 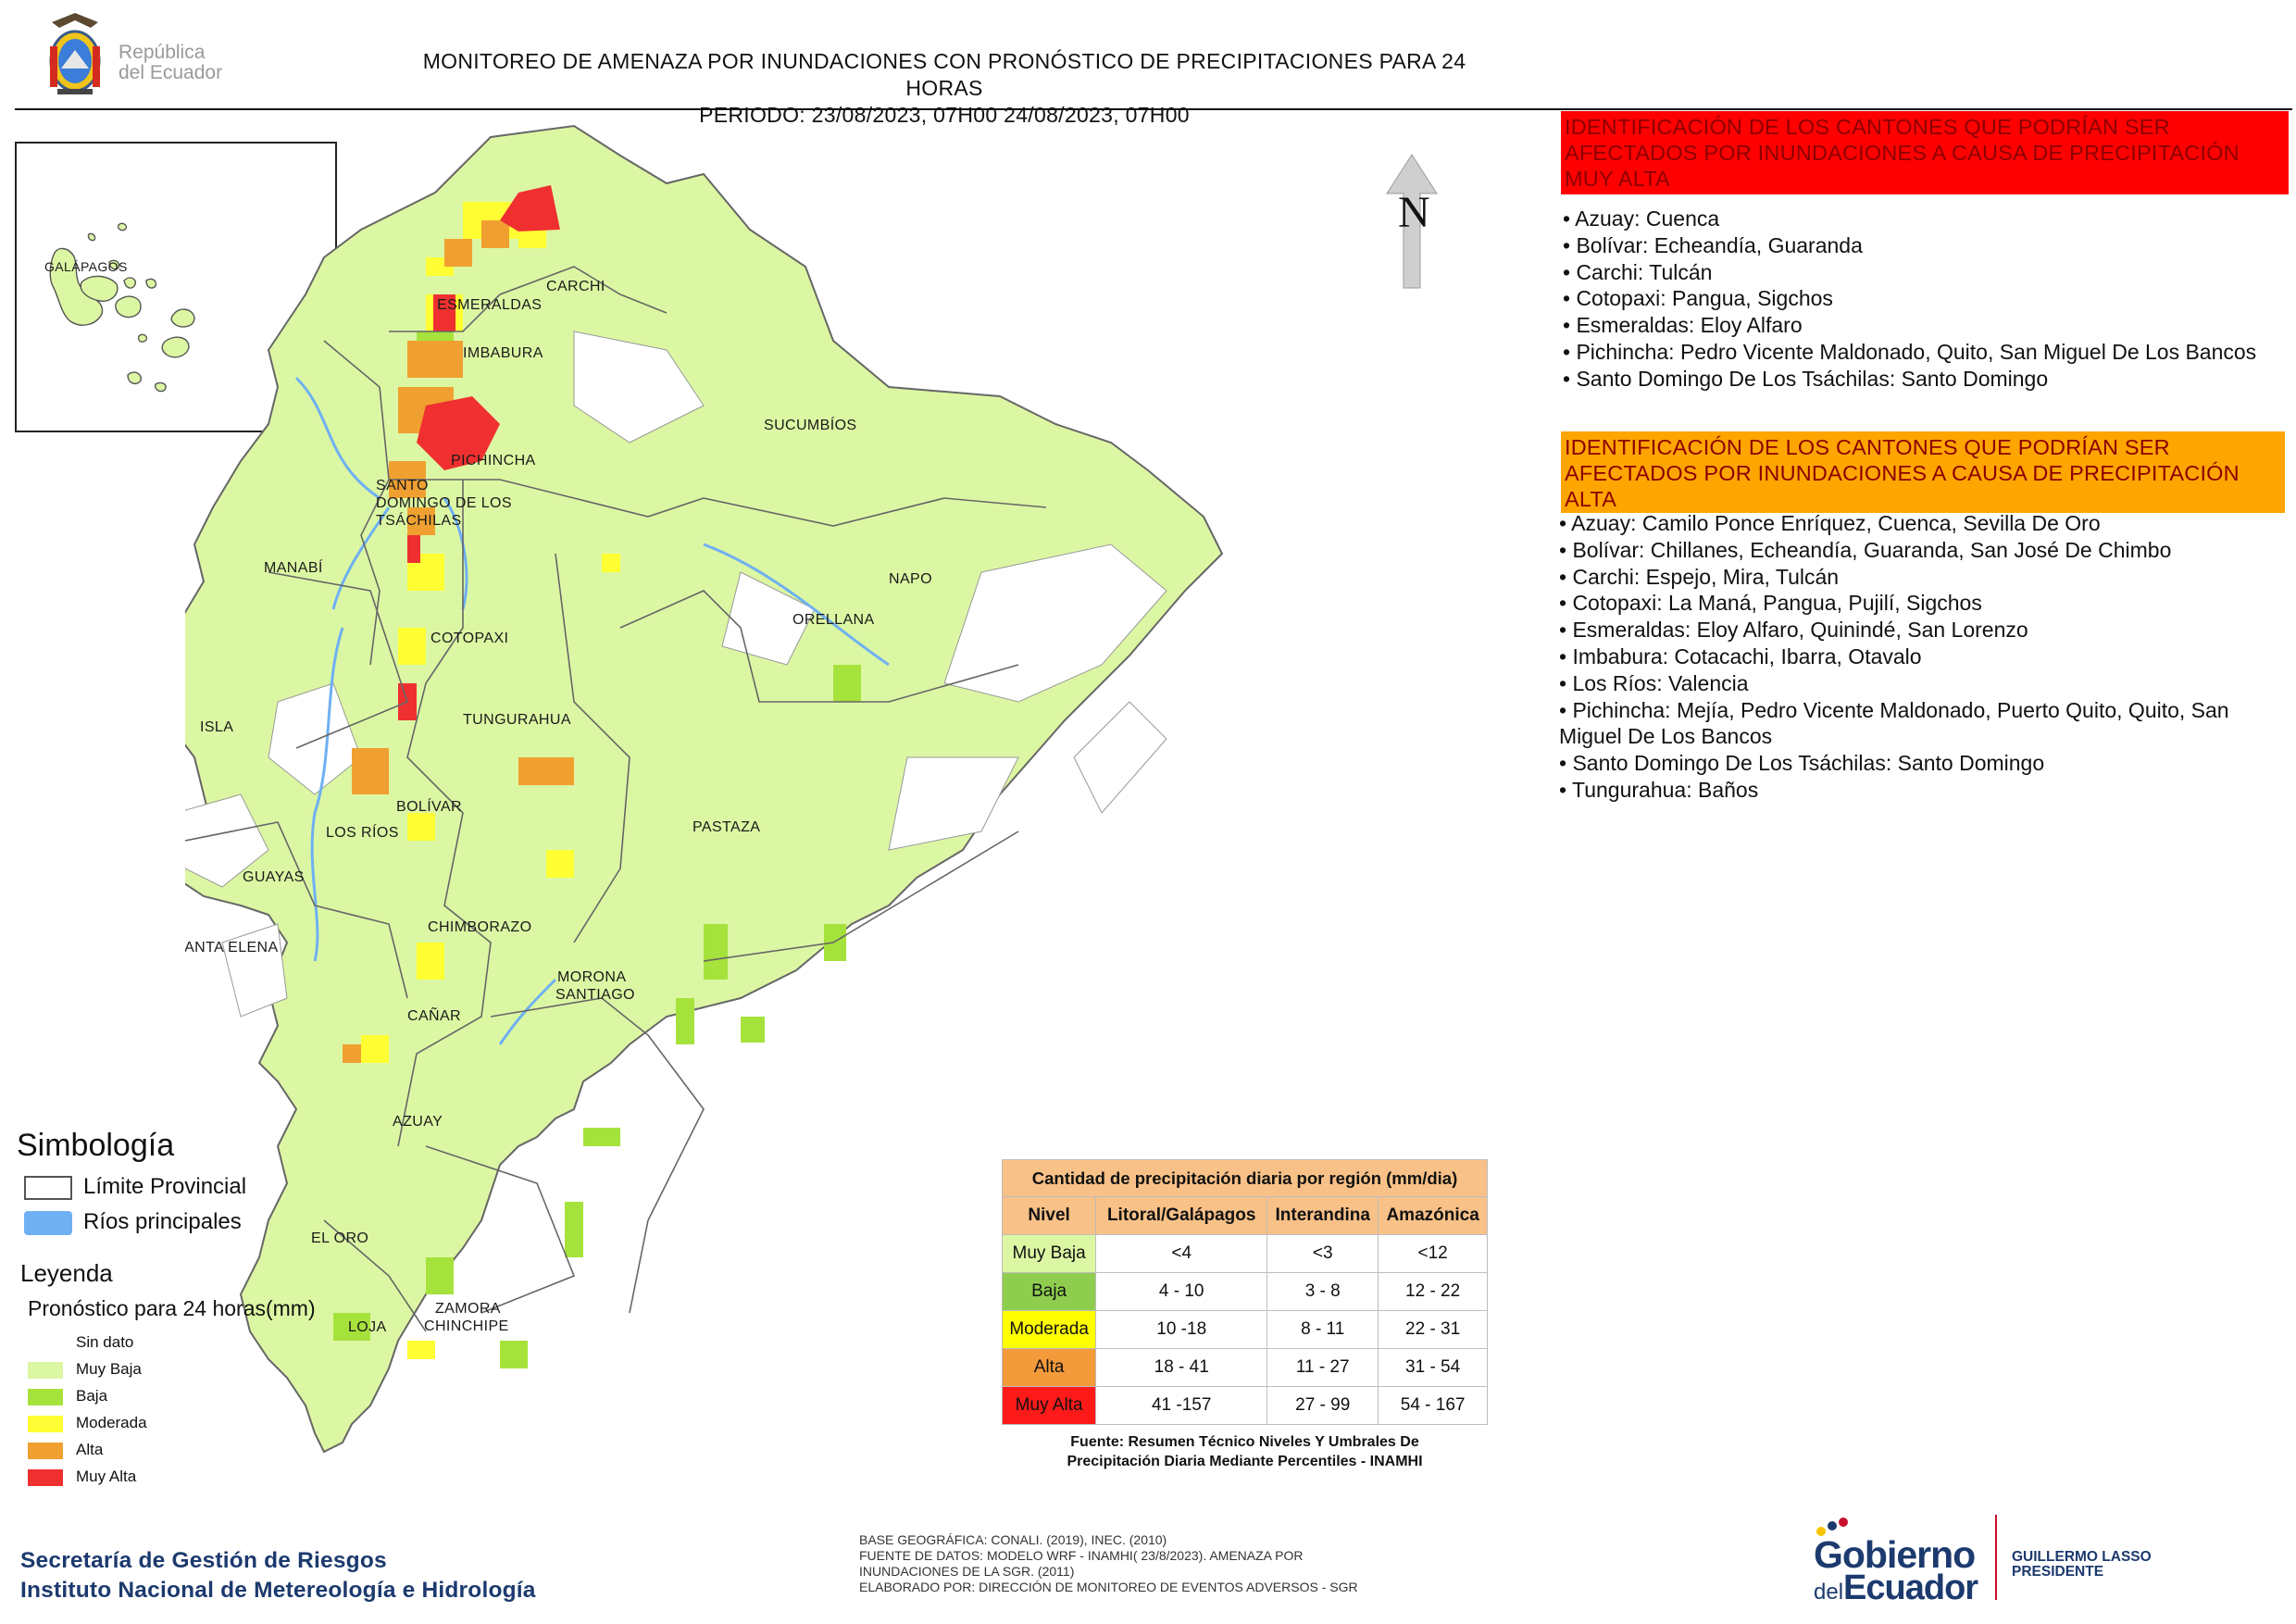 I want to click on value-cell: 18 - 41, so click(x=1181, y=1367).